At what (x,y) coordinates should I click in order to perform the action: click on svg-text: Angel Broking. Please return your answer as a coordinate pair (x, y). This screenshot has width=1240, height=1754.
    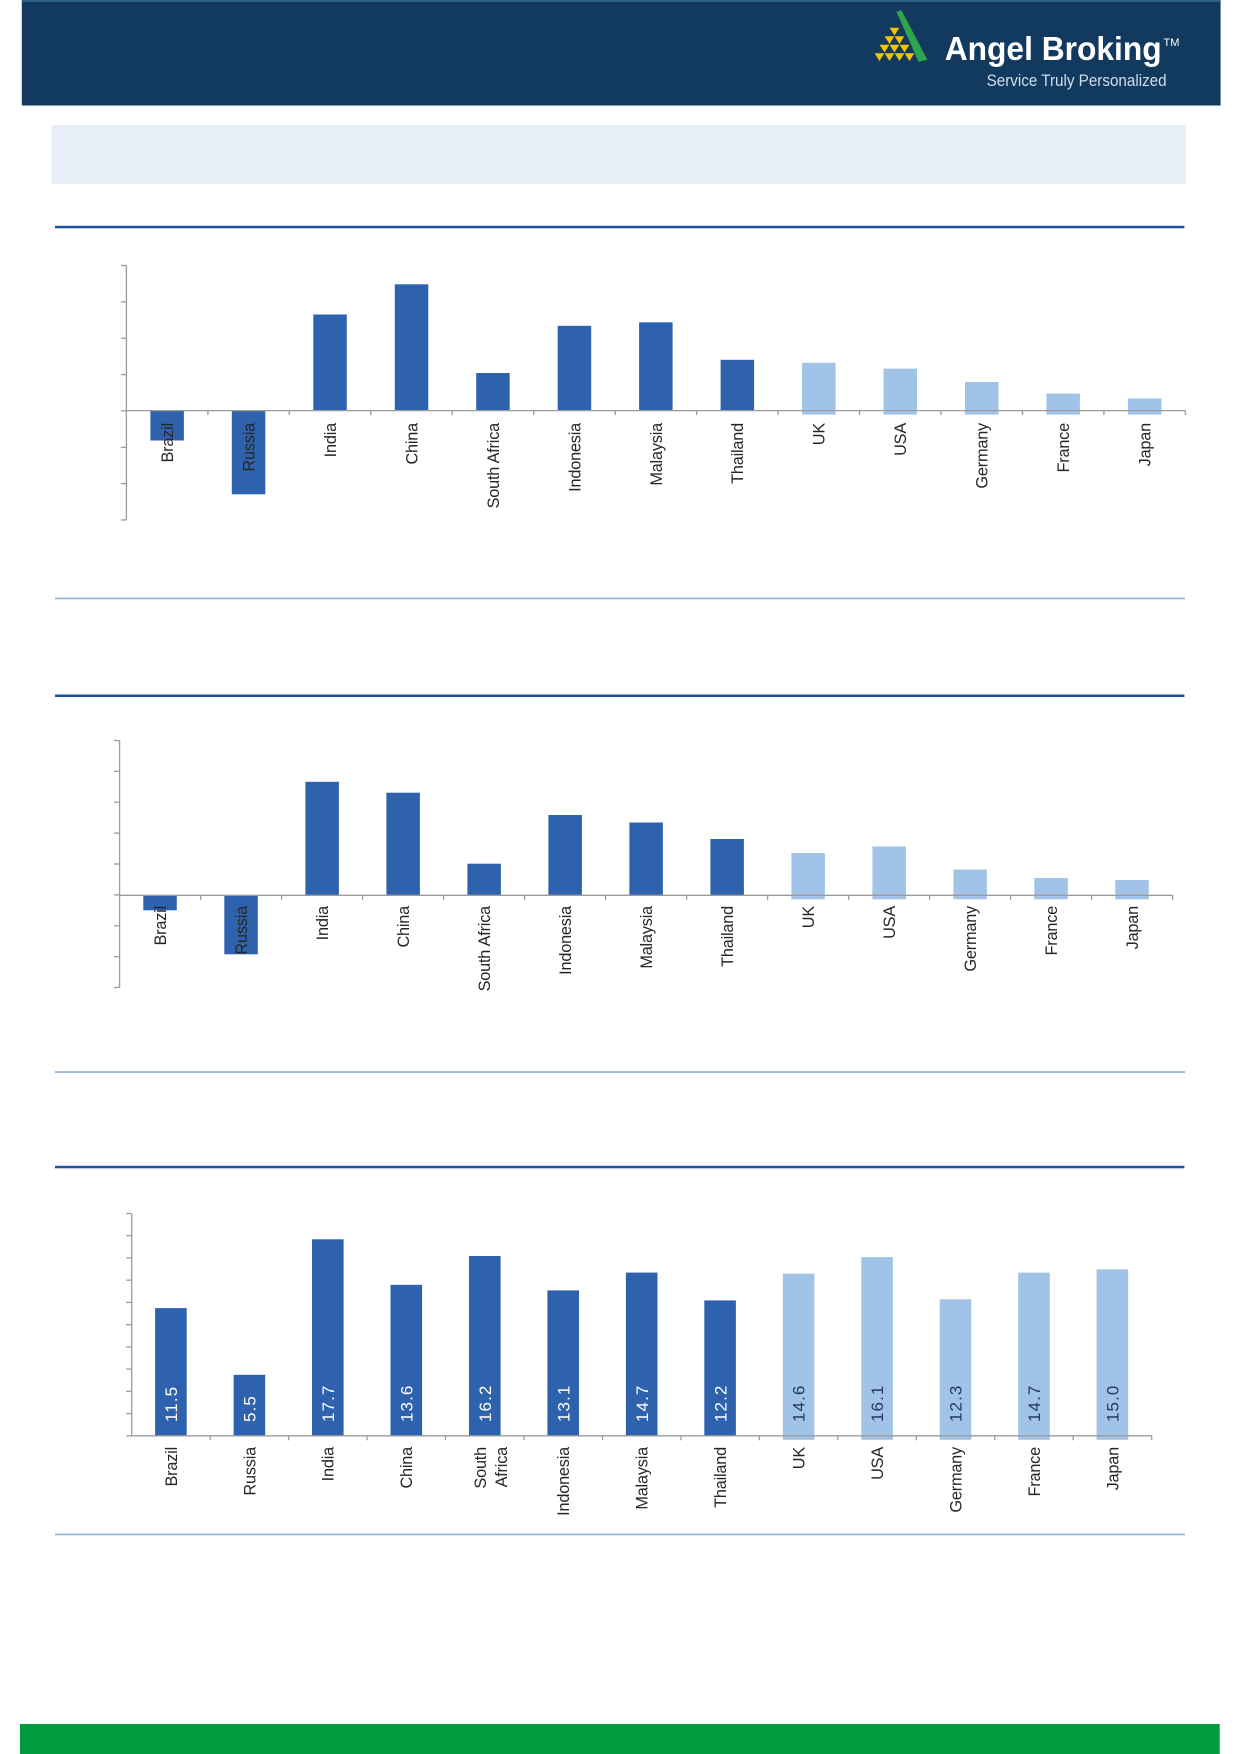
    Looking at the image, I should click on (1053, 49).